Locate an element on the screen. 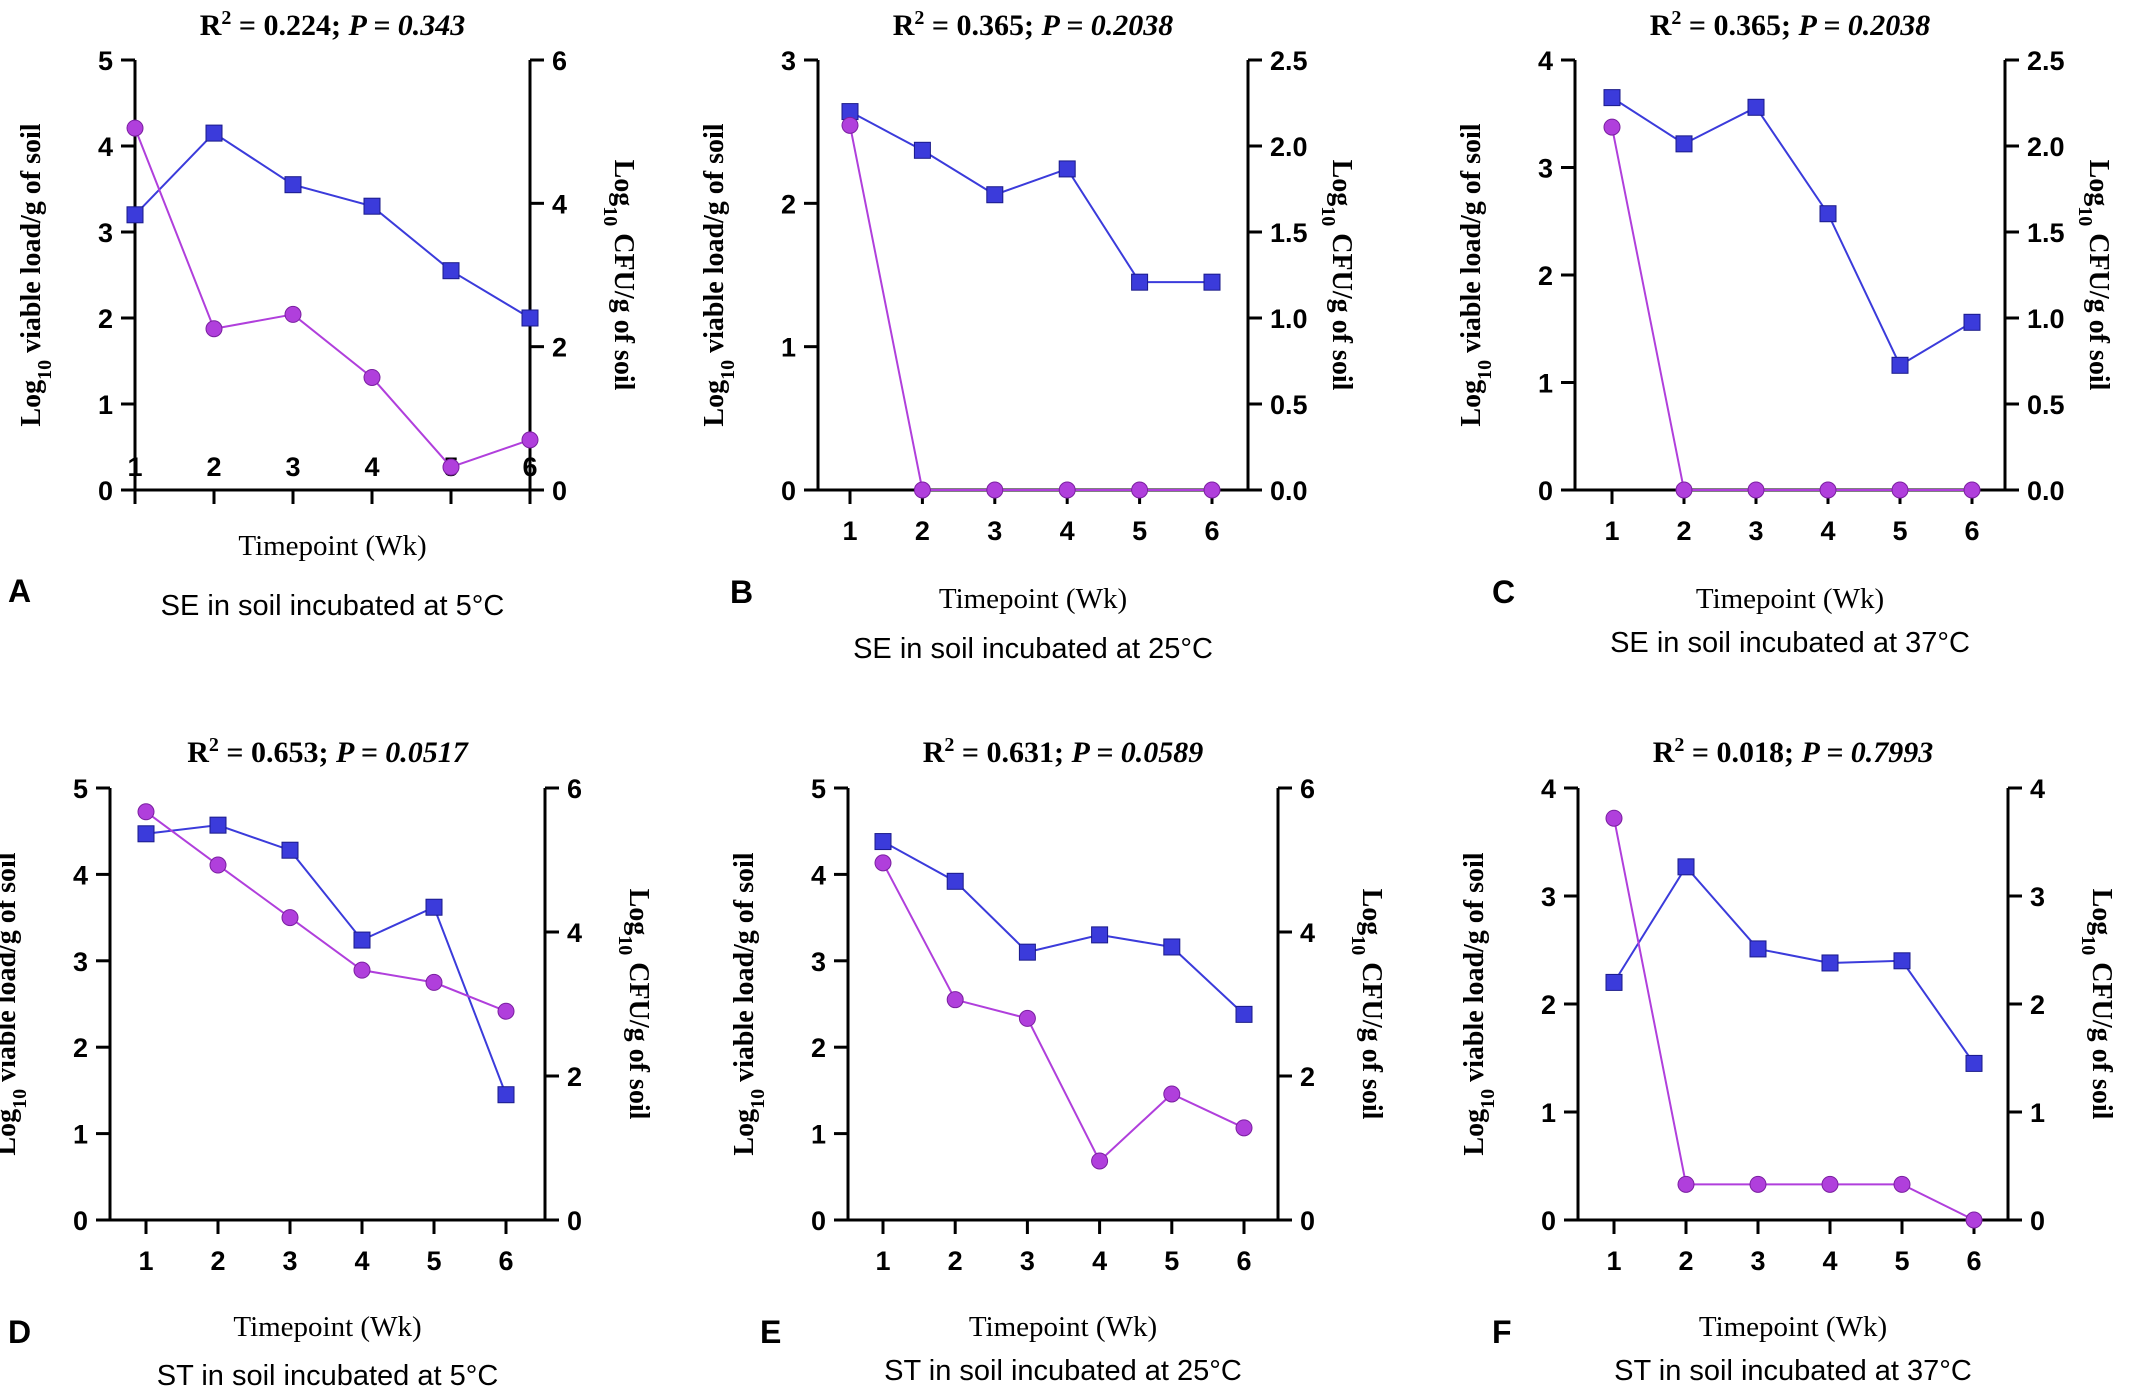 The height and width of the screenshot is (1400, 2132). right-y-title-log: Log is located at coordinates (2098, 183).